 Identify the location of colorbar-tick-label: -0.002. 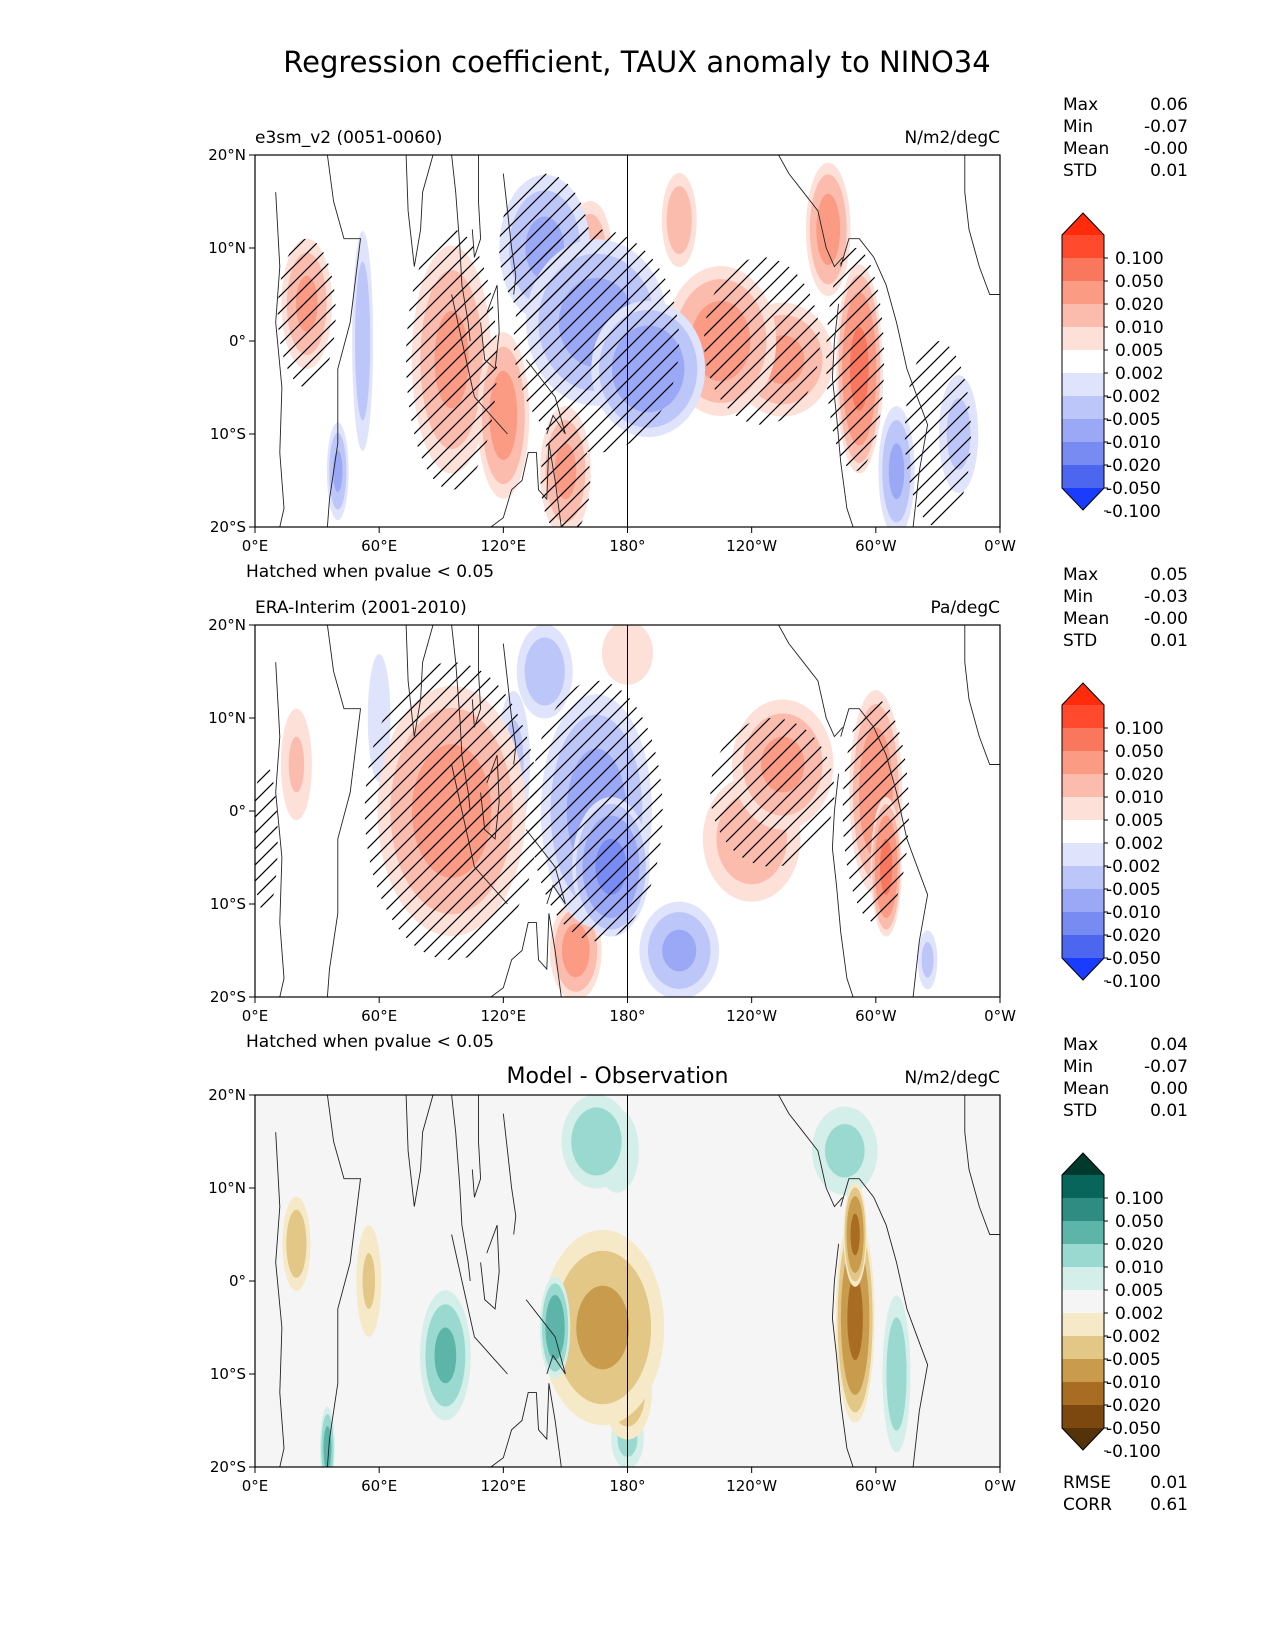
(1133, 397).